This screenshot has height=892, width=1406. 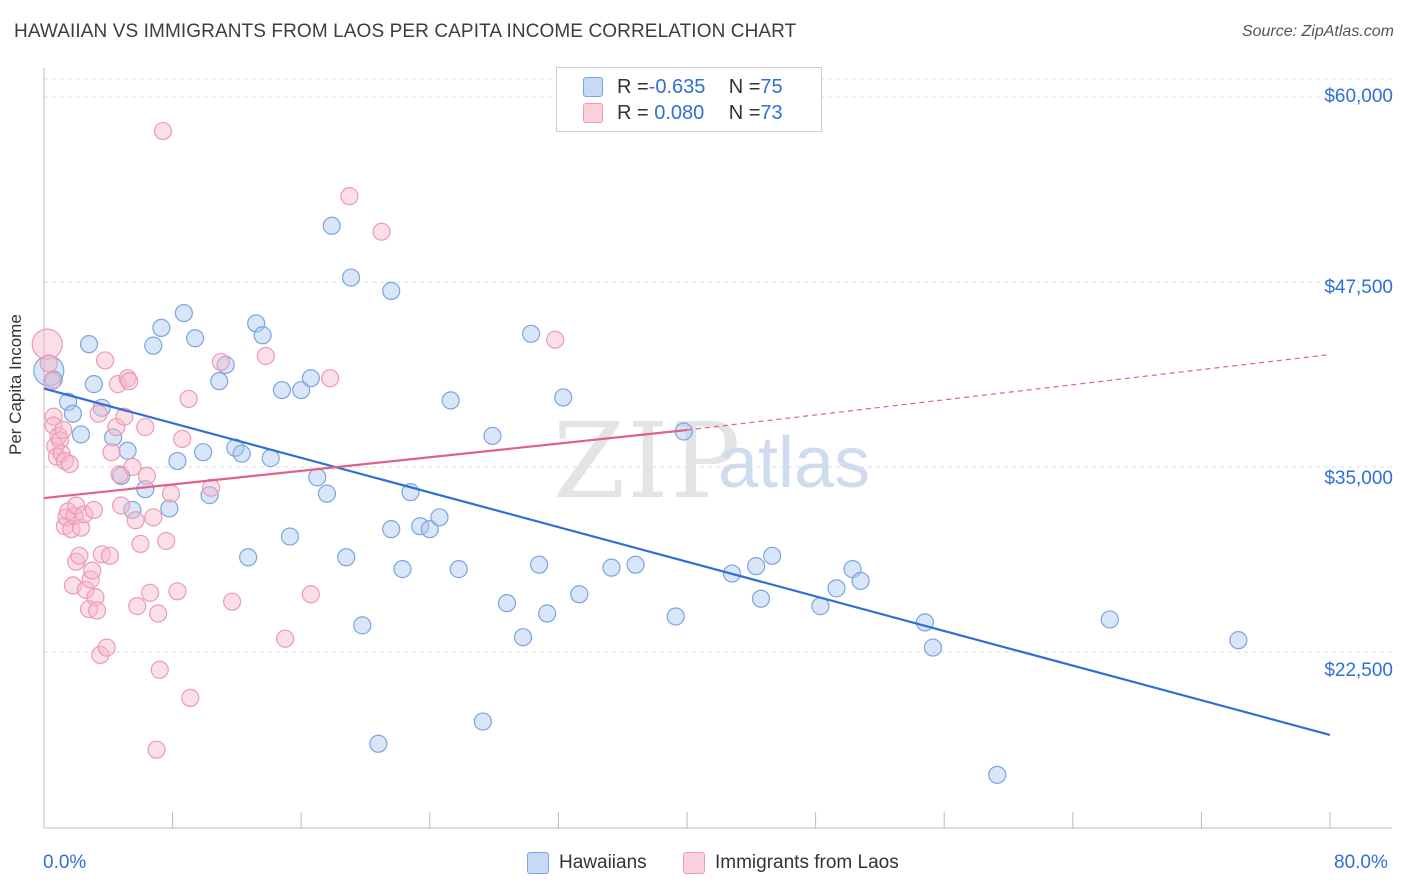 I want to click on x-max-label: 80.0%, so click(x=1361, y=862).